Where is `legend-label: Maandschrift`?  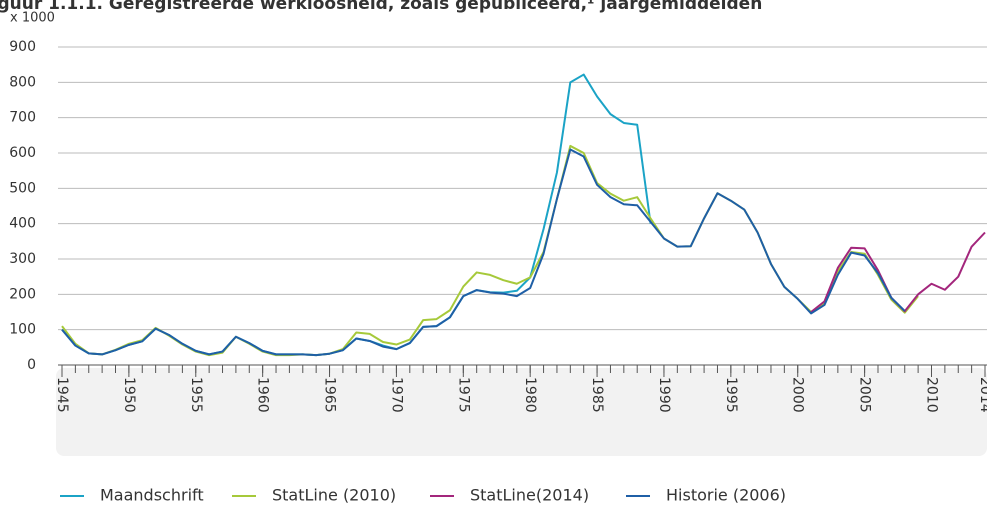
legend-label: Maandschrift is located at coordinates (152, 495).